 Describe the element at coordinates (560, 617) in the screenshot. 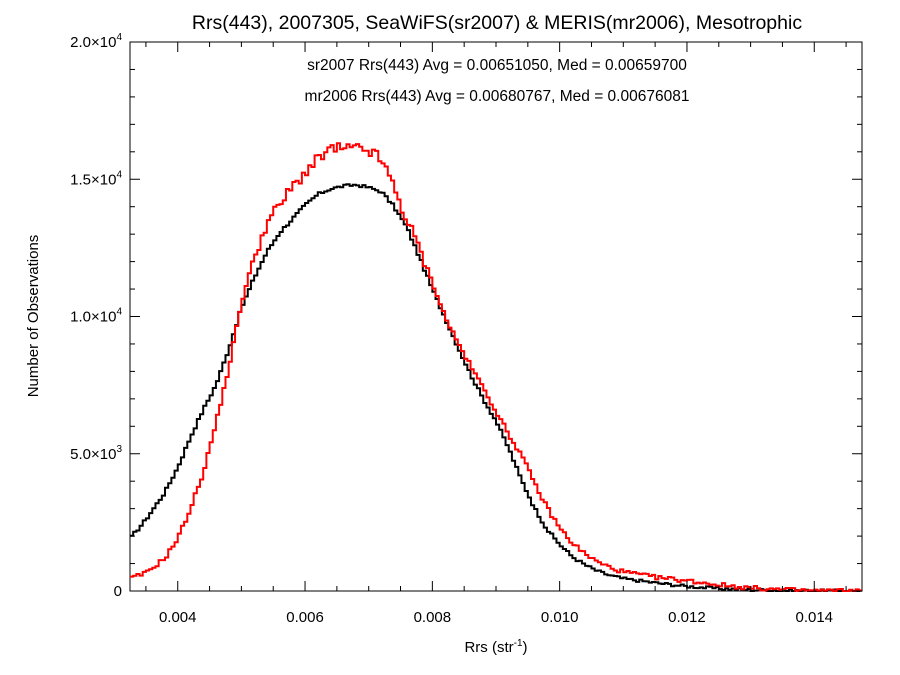

I see `x-tick-label: 0.010` at that location.